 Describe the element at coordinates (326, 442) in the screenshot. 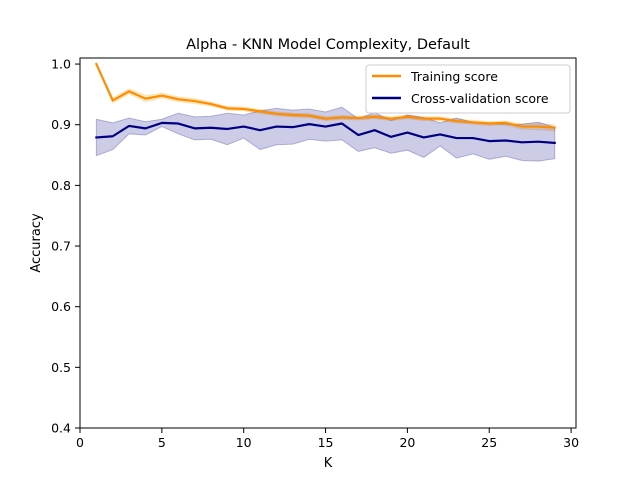

I see `x-tick-label: 15` at that location.